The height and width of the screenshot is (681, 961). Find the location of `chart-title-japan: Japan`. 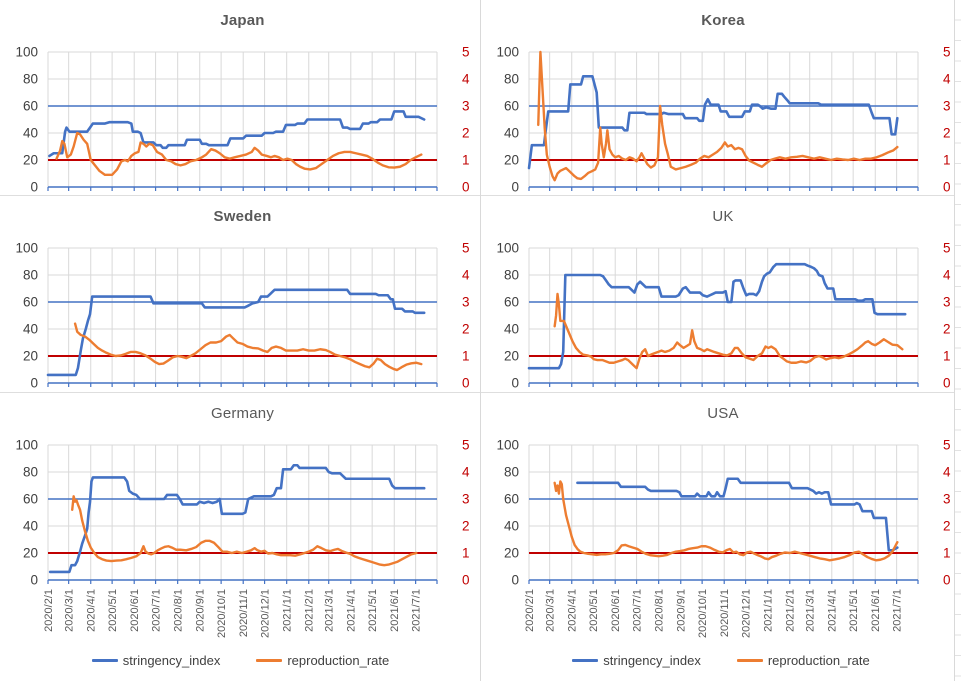

chart-title-japan: Japan is located at coordinates (242, 20).